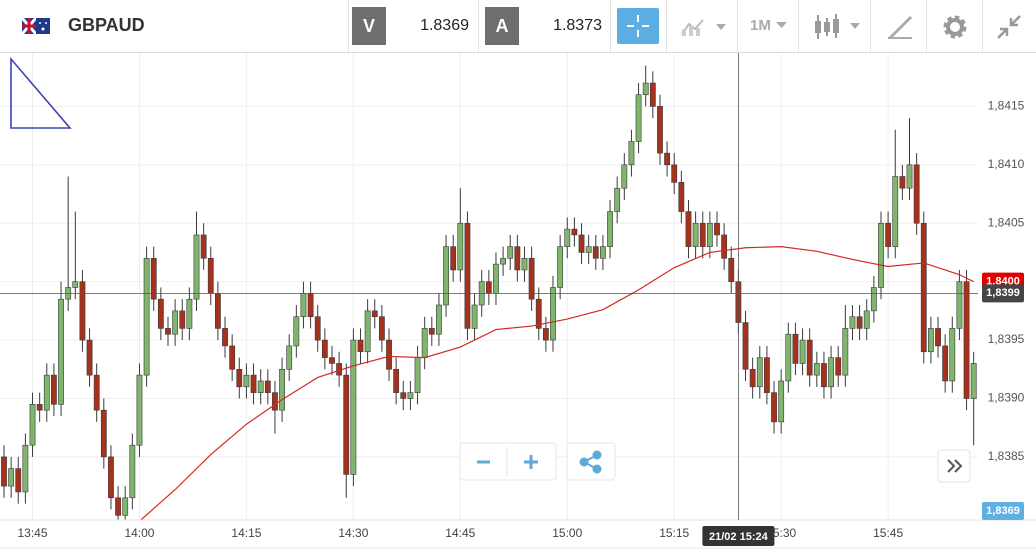 The image size is (1036, 557). Describe the element at coordinates (900, 27) in the screenshot. I see `draw-button` at that location.